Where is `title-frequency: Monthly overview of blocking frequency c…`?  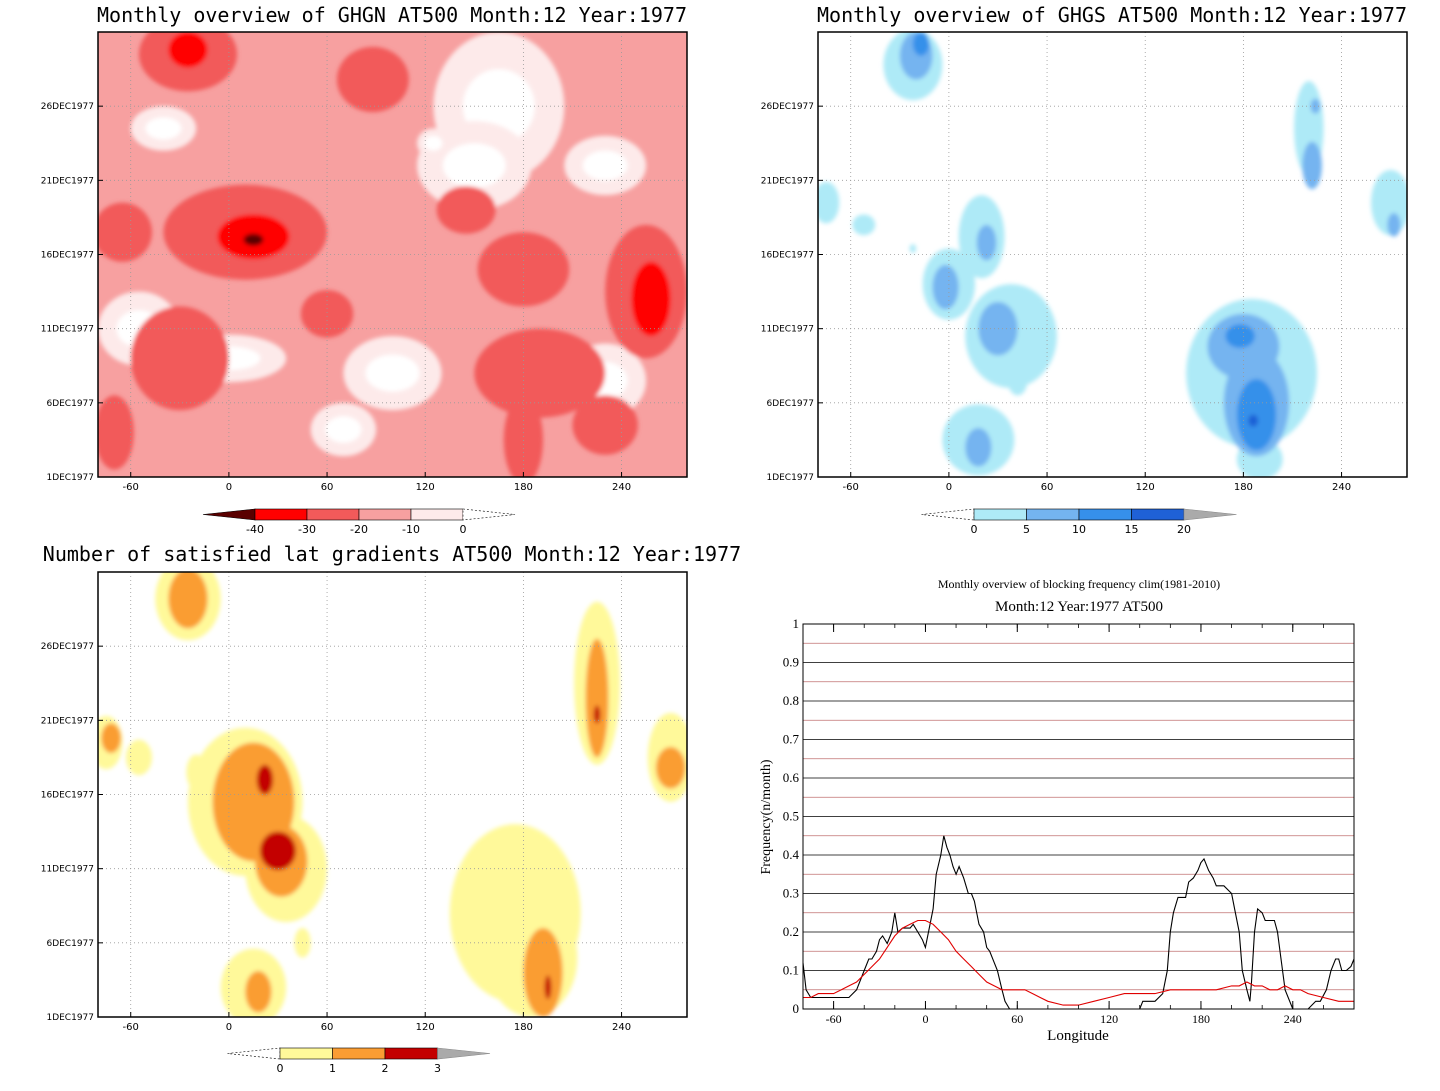
title-frequency: Monthly overview of blocking frequency c… is located at coordinates (1079, 584).